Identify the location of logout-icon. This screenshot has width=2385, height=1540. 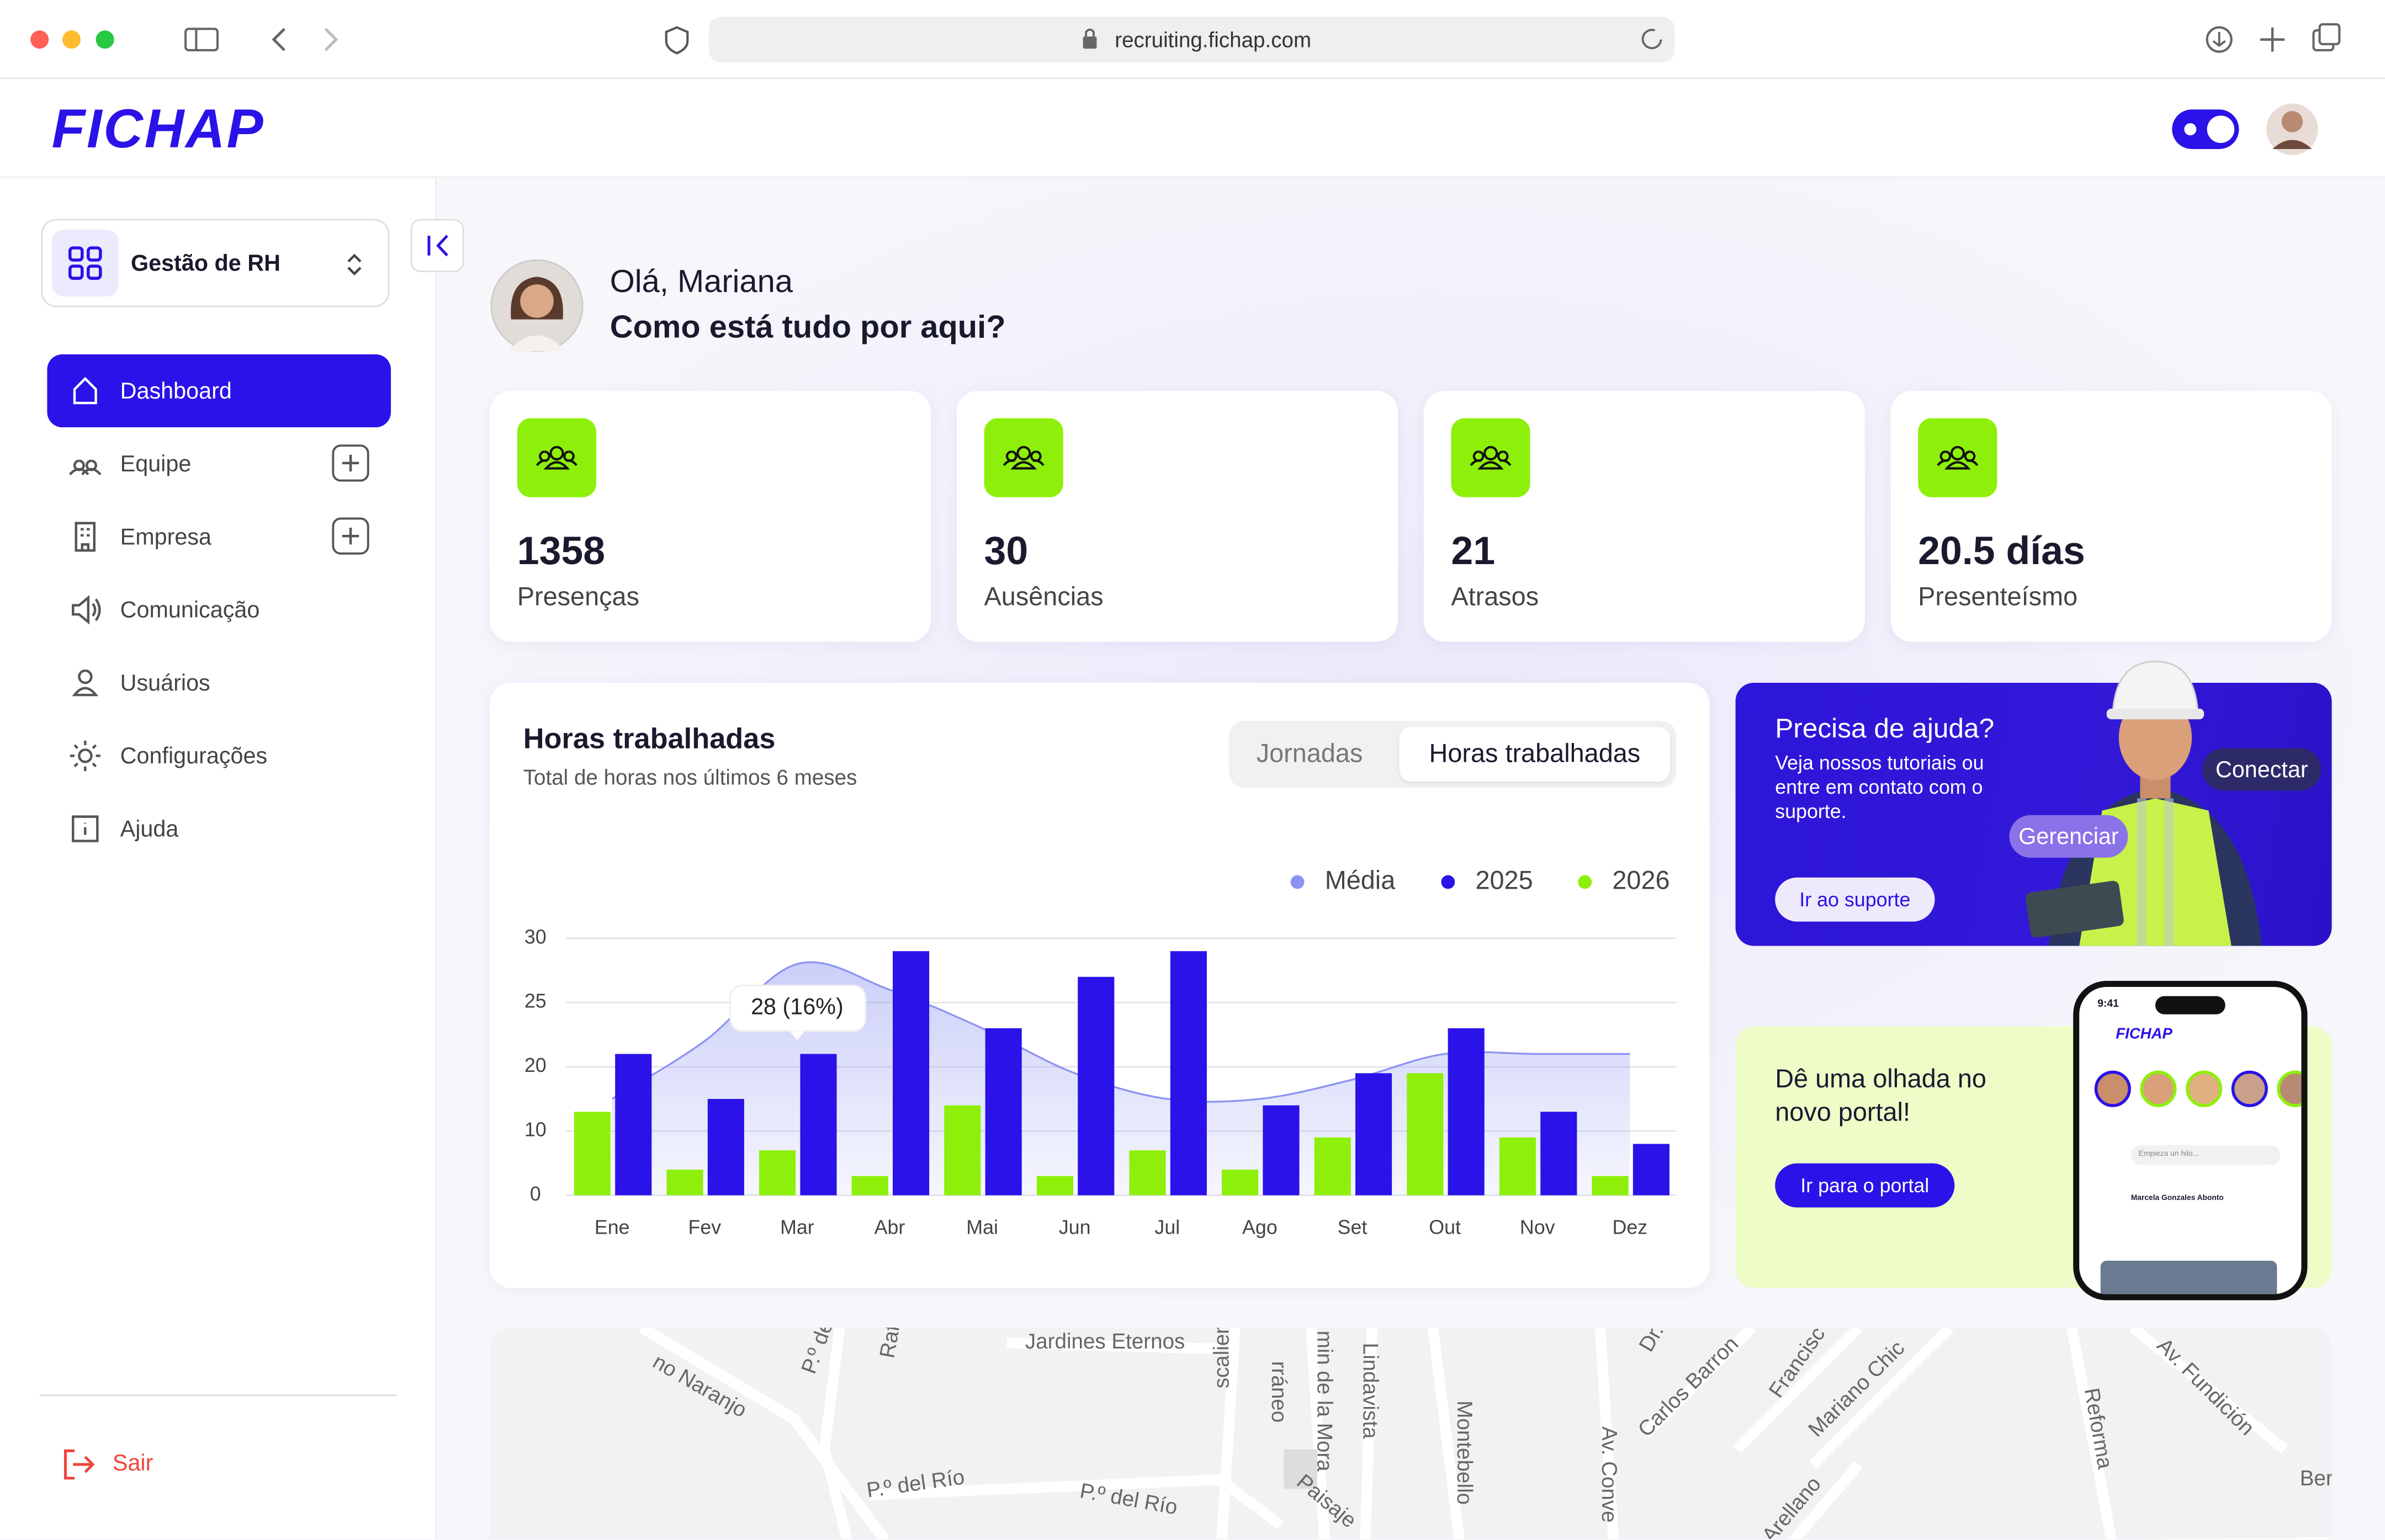
(79, 1464).